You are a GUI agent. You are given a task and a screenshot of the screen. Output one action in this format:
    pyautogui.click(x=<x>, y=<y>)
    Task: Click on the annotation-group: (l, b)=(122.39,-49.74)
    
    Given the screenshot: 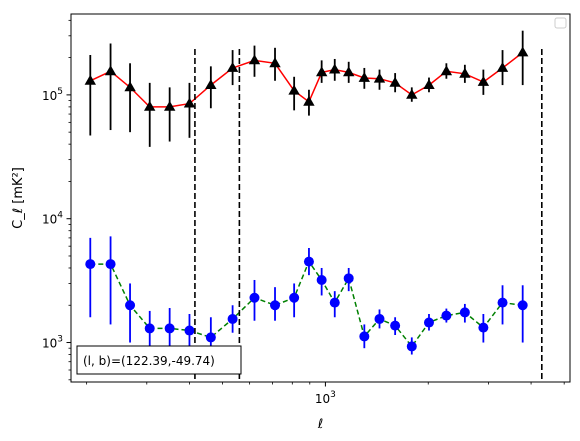 What is the action you would take?
    pyautogui.click(x=159, y=360)
    